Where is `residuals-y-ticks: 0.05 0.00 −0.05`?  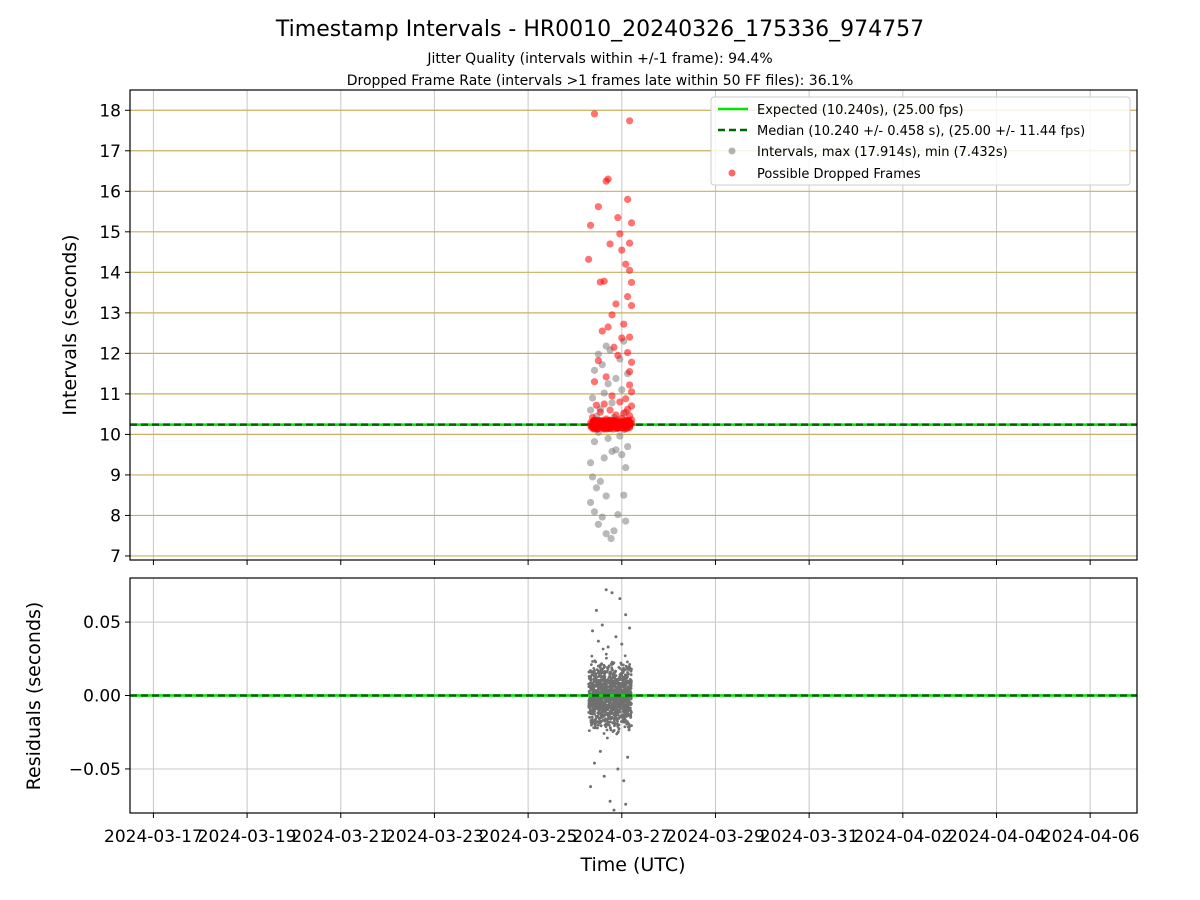
residuals-y-ticks: 0.05 0.00 −0.05 is located at coordinates (99, 696).